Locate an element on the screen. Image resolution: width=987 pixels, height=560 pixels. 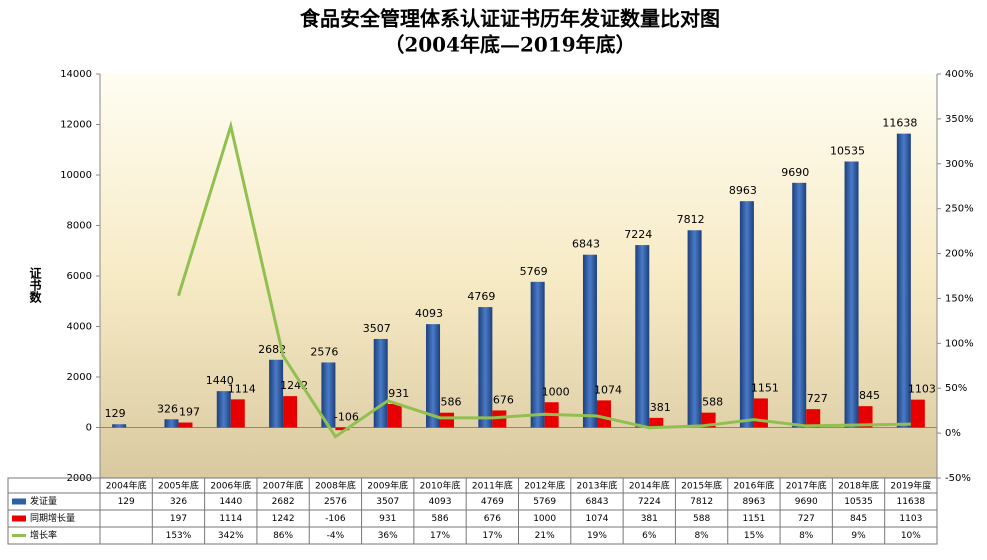
bar-value-label: 845 is located at coordinates (869, 395).